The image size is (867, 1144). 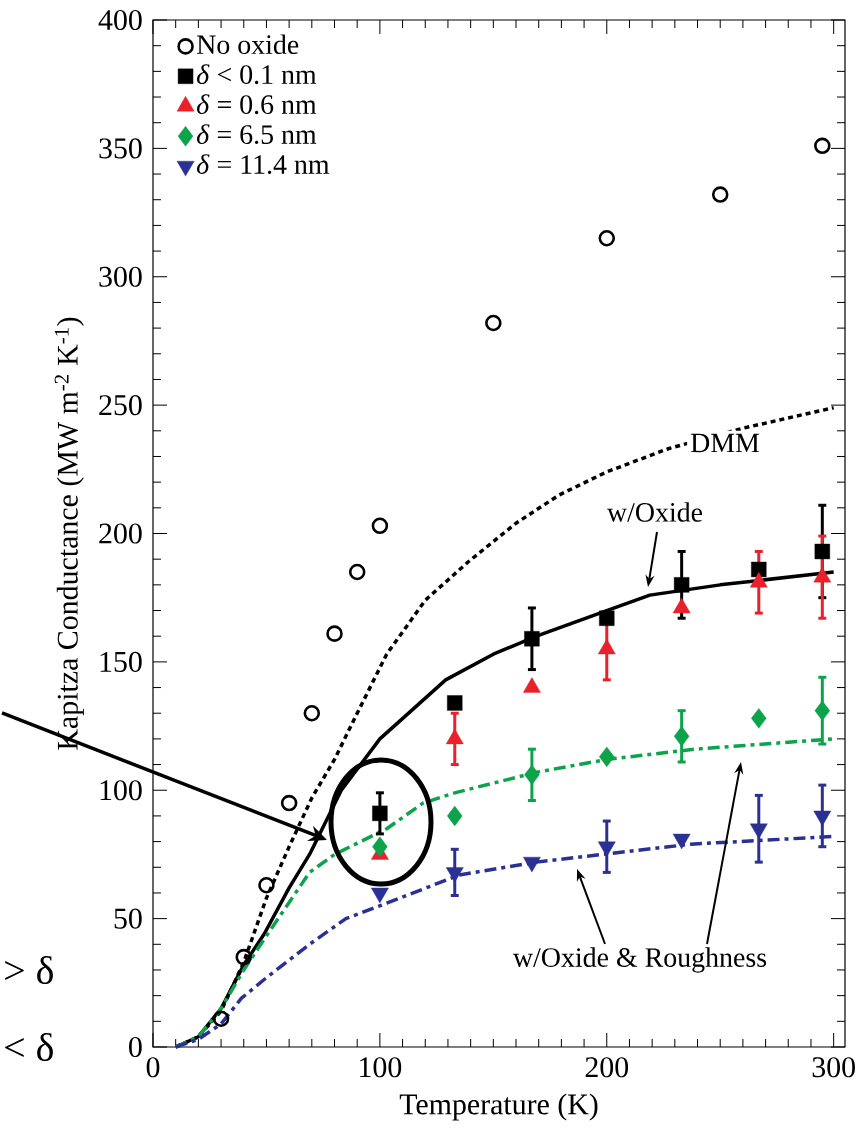 I want to click on y-tick-label: 250, so click(x=120, y=405).